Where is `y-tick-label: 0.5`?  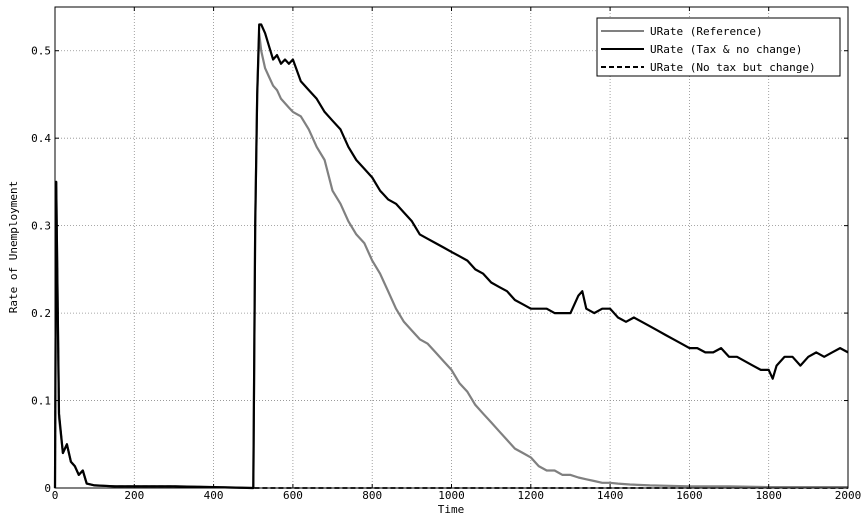 y-tick-label: 0.5 is located at coordinates (41, 51).